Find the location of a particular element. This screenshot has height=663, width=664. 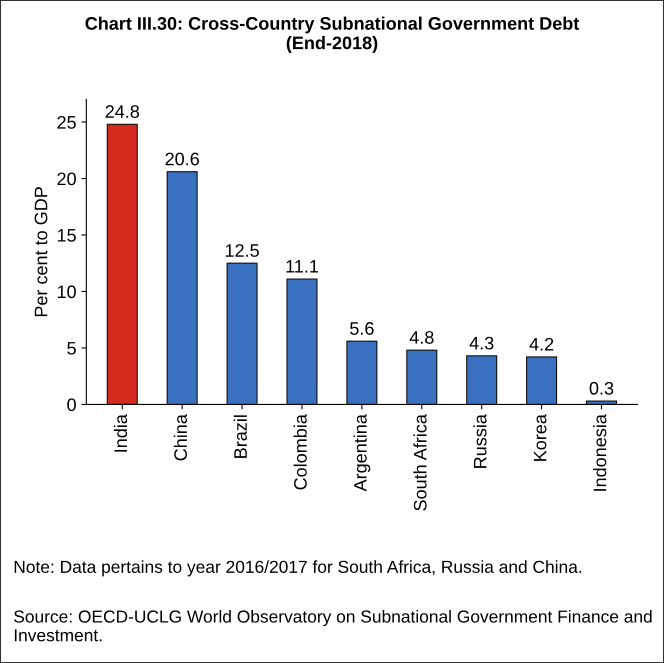

chart-title: Chart III.30: Cross-Country Subnational Government Debt (End-2018) is located at coordinates (332, 34).